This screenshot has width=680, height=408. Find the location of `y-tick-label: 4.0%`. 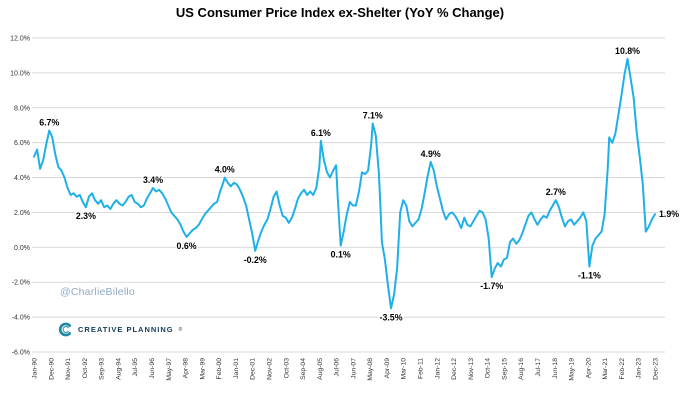

y-tick-label: 4.0% is located at coordinates (22, 178).